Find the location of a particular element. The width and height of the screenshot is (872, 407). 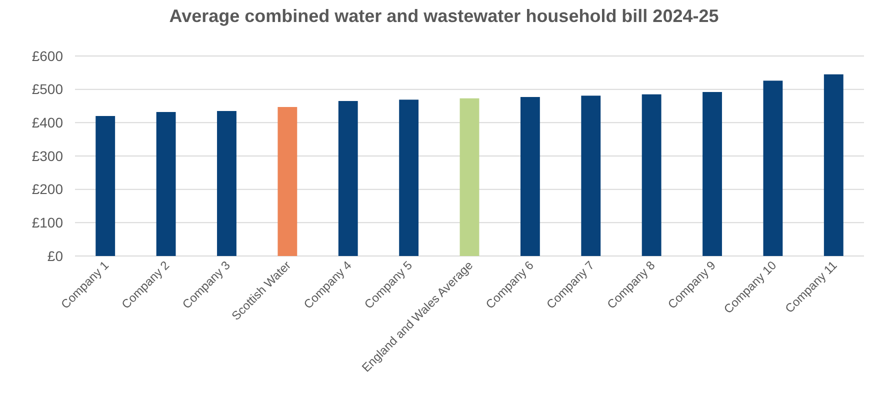

y-tick-label: £500 is located at coordinates (48, 89).